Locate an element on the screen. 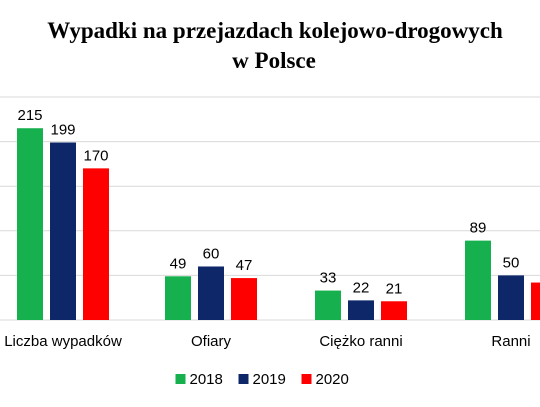 This screenshot has width=540, height=407. data-label-2018-3: 89 is located at coordinates (478, 228).